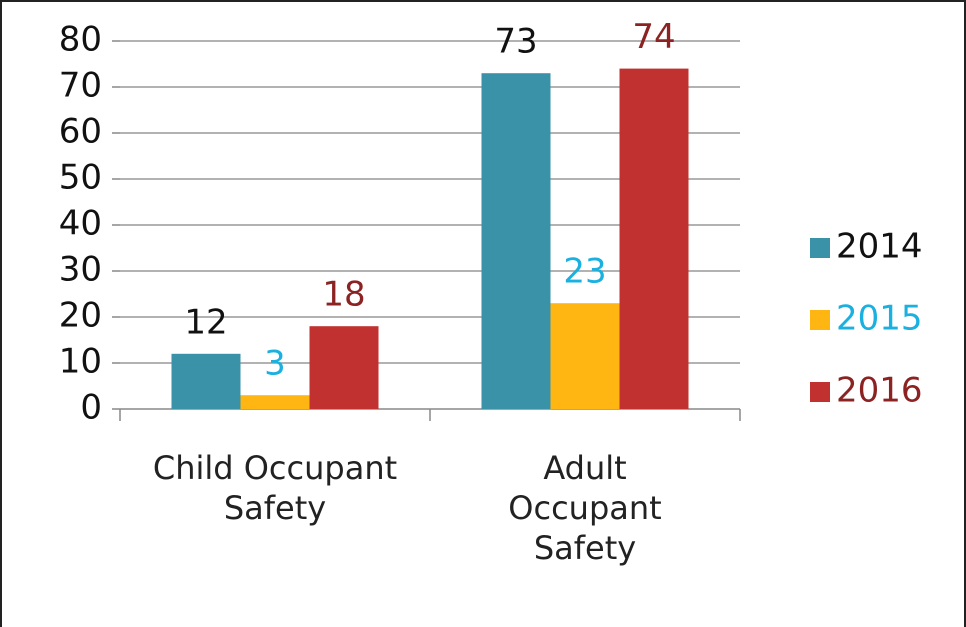  I want to click on data-label: 3, so click(275, 364).